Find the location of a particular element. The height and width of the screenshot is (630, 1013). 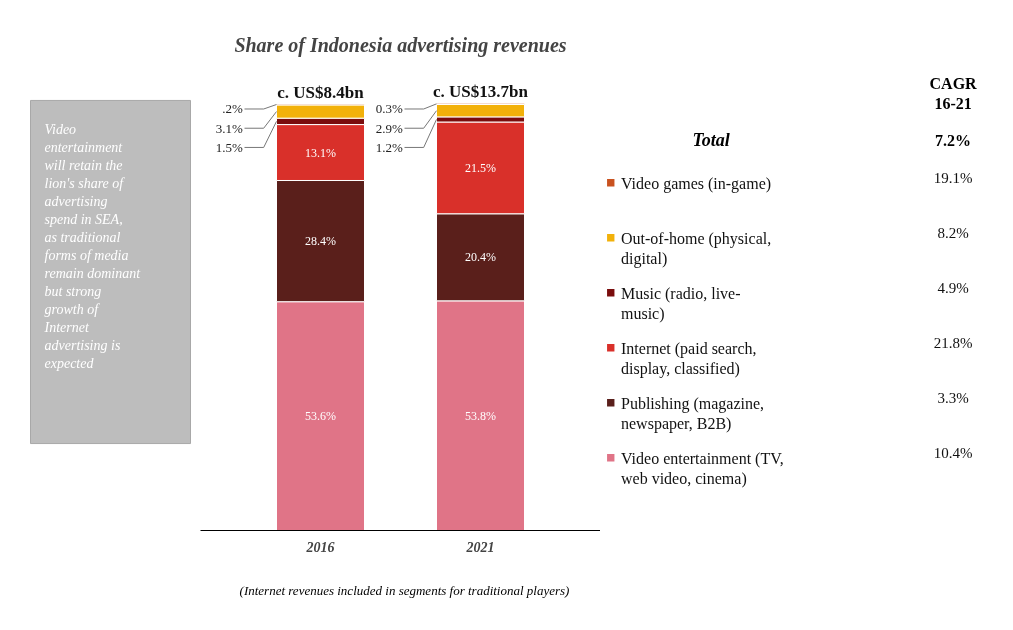

data-label: 1.2% is located at coordinates (389, 147).